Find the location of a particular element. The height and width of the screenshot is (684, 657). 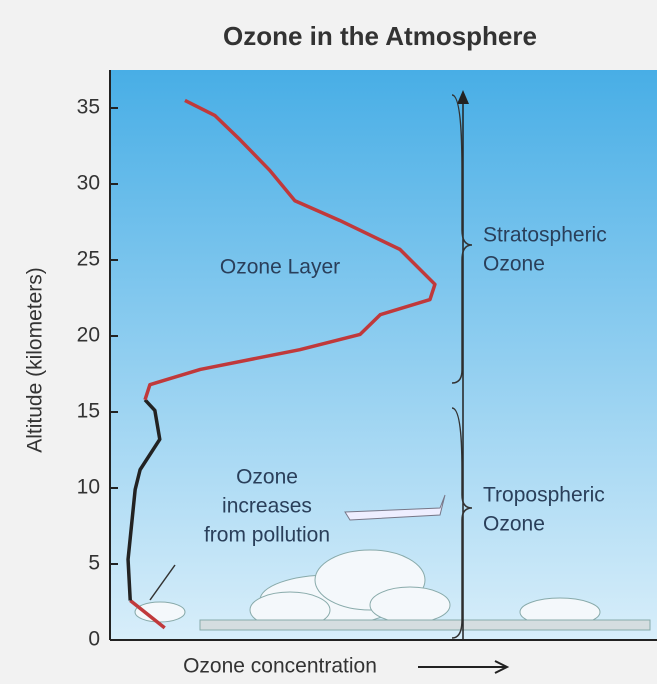

x-axis-arrow is located at coordinates (464, 667).